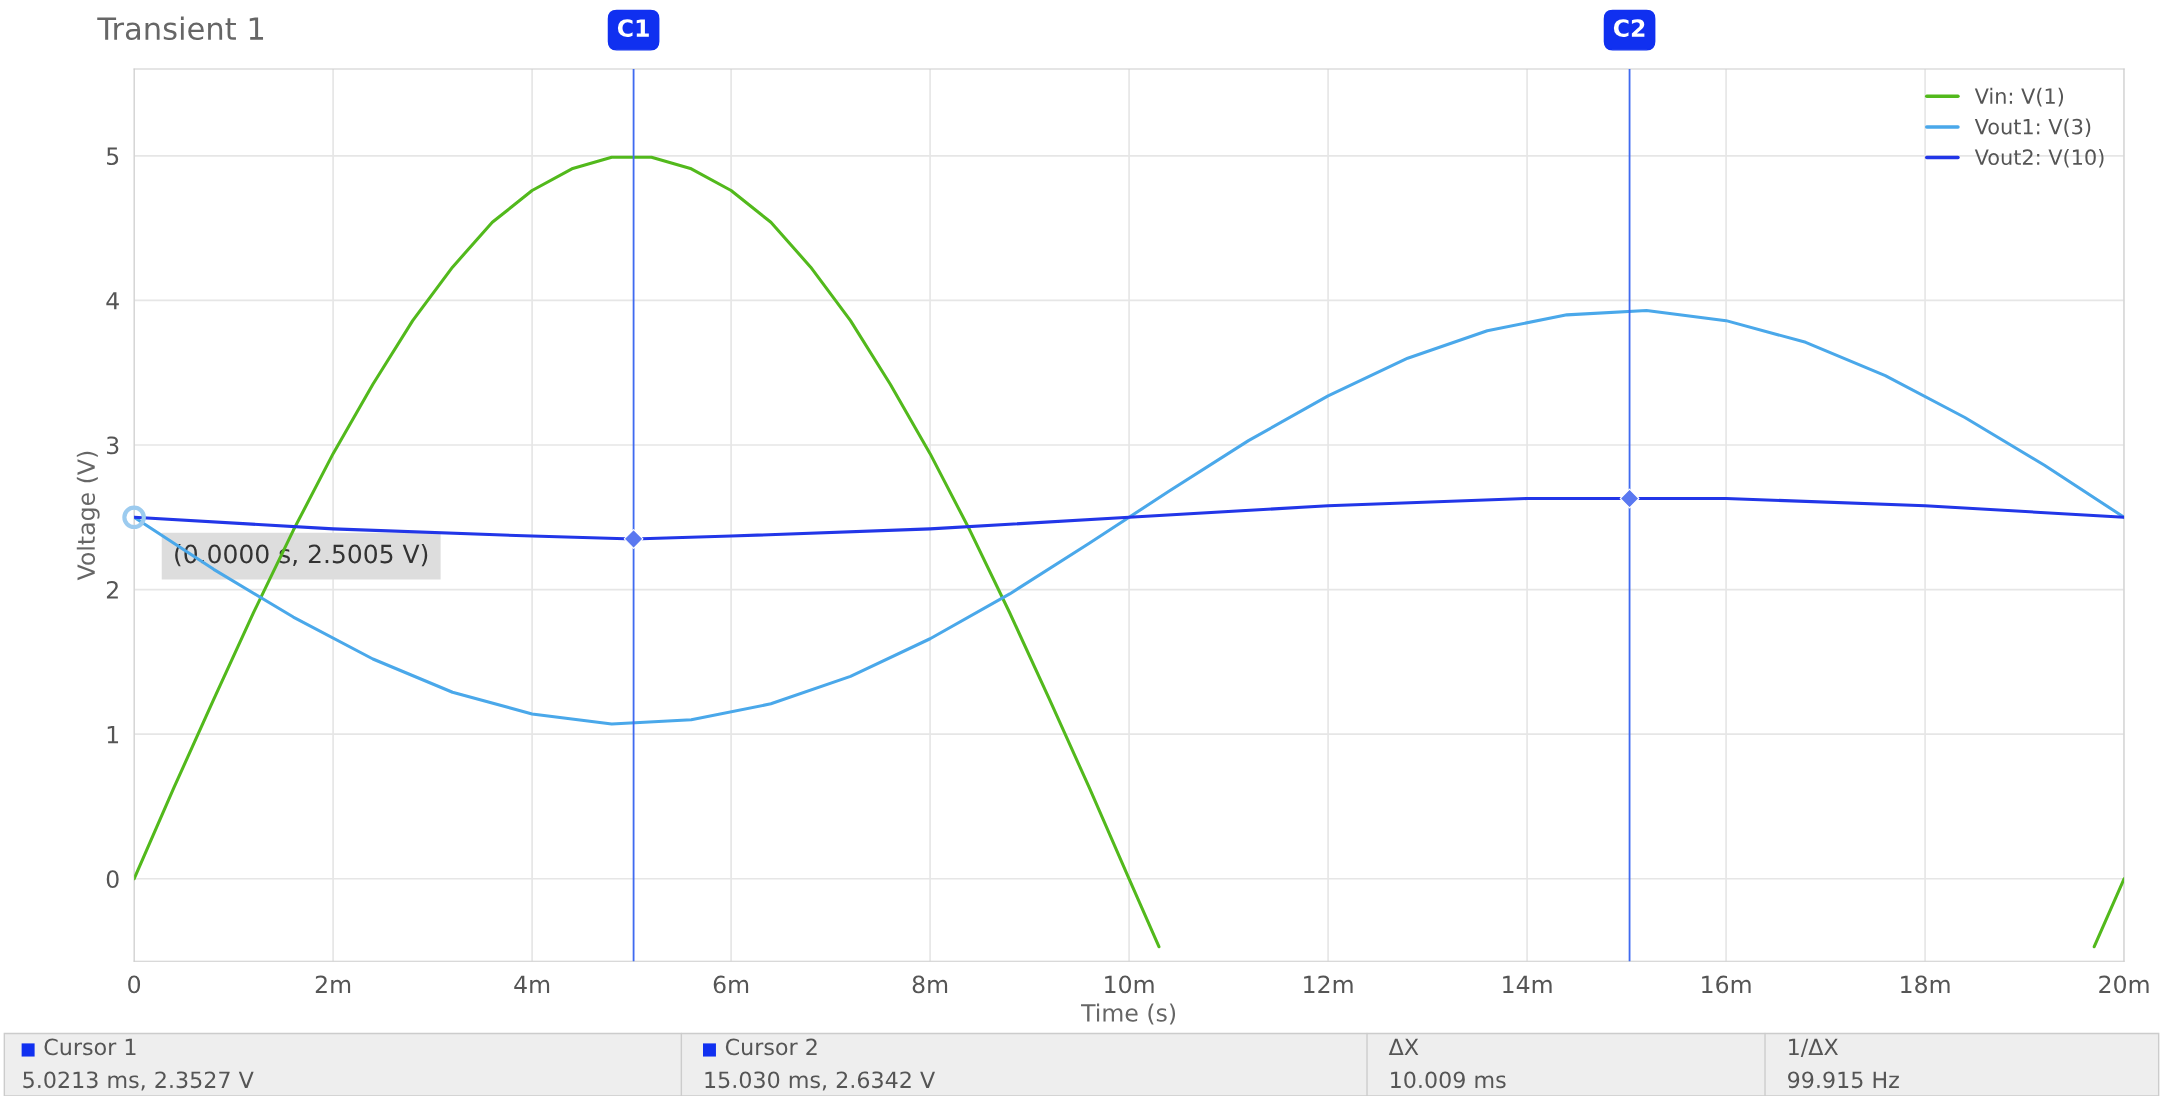 This screenshot has width=2163, height=1096. Describe the element at coordinates (333, 984) in the screenshot. I see `x-tick-label: 2m` at that location.